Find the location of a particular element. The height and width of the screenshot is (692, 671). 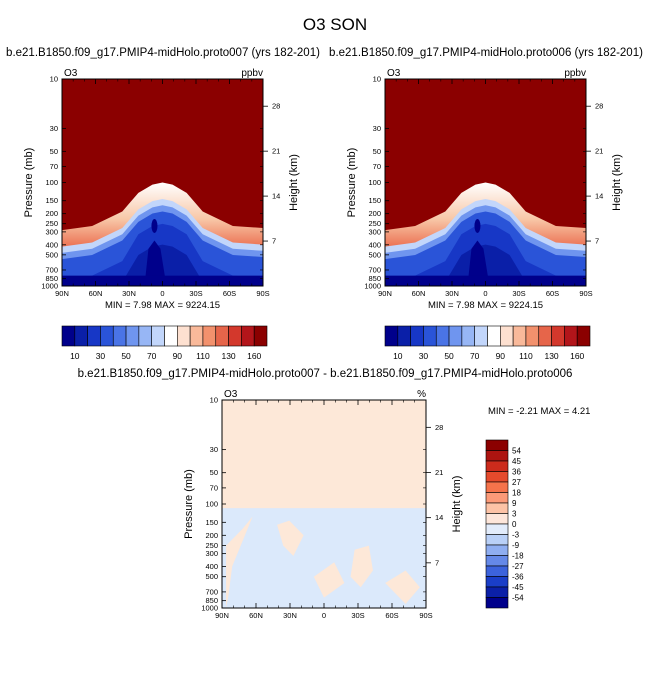

colorbar-label: 30 is located at coordinates (101, 356).